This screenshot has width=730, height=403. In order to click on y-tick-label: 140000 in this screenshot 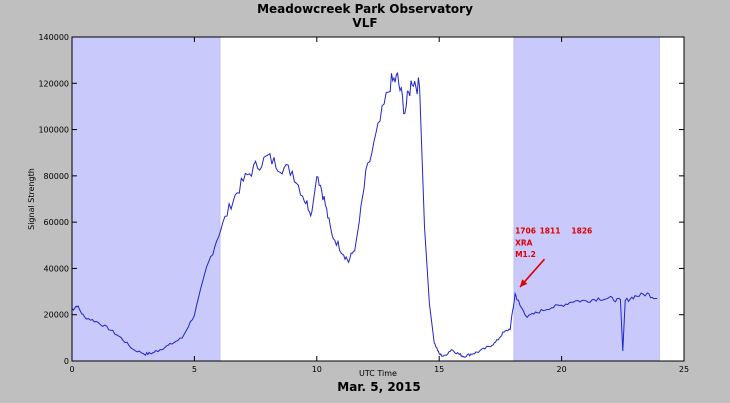, I will do `click(53, 37)`.